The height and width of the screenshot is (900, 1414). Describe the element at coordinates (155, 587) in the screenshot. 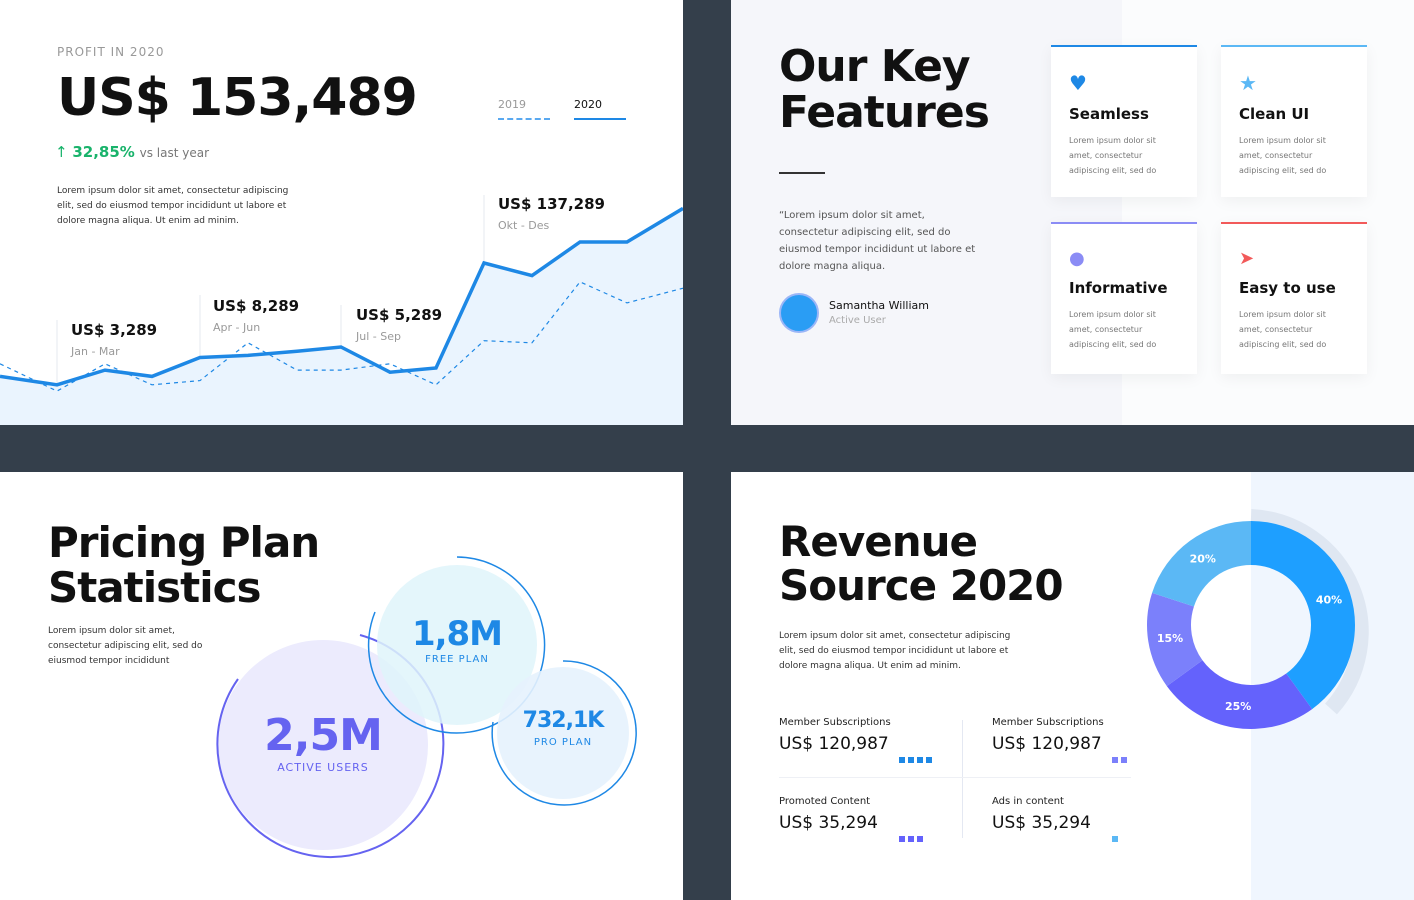

I see `title-line: Statistics` at that location.